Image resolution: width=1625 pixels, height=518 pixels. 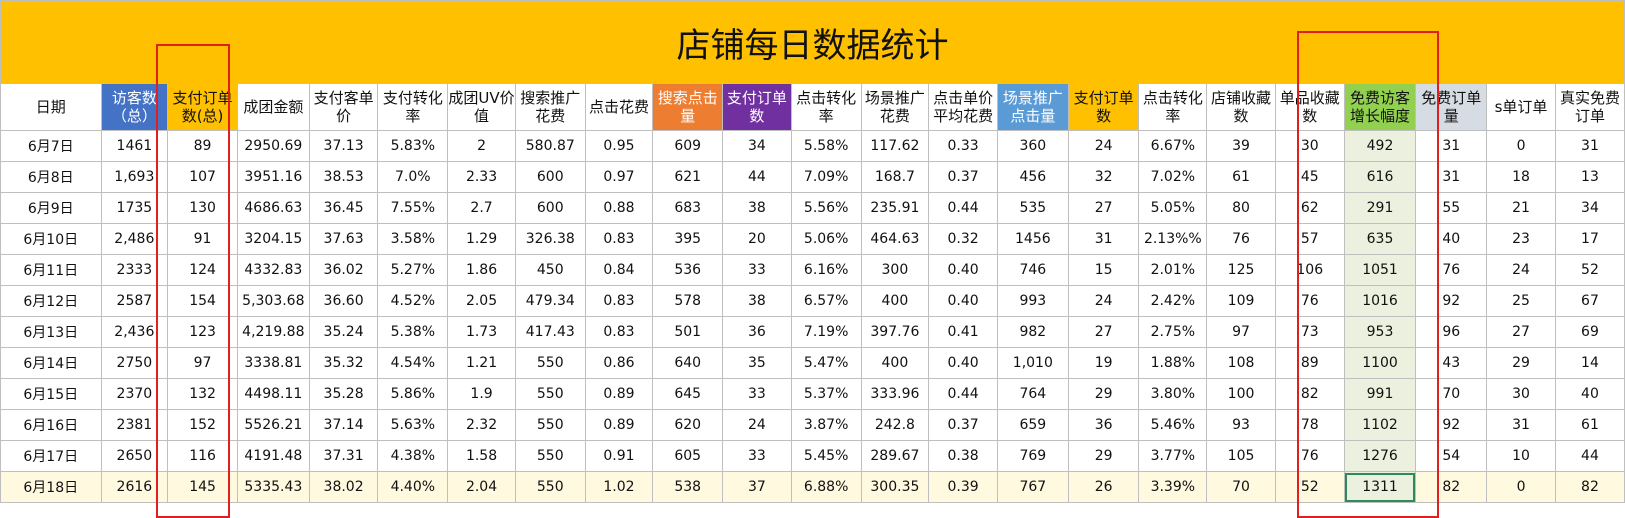 I want to click on header-cell: 免费订单量, so click(x=1451, y=107).